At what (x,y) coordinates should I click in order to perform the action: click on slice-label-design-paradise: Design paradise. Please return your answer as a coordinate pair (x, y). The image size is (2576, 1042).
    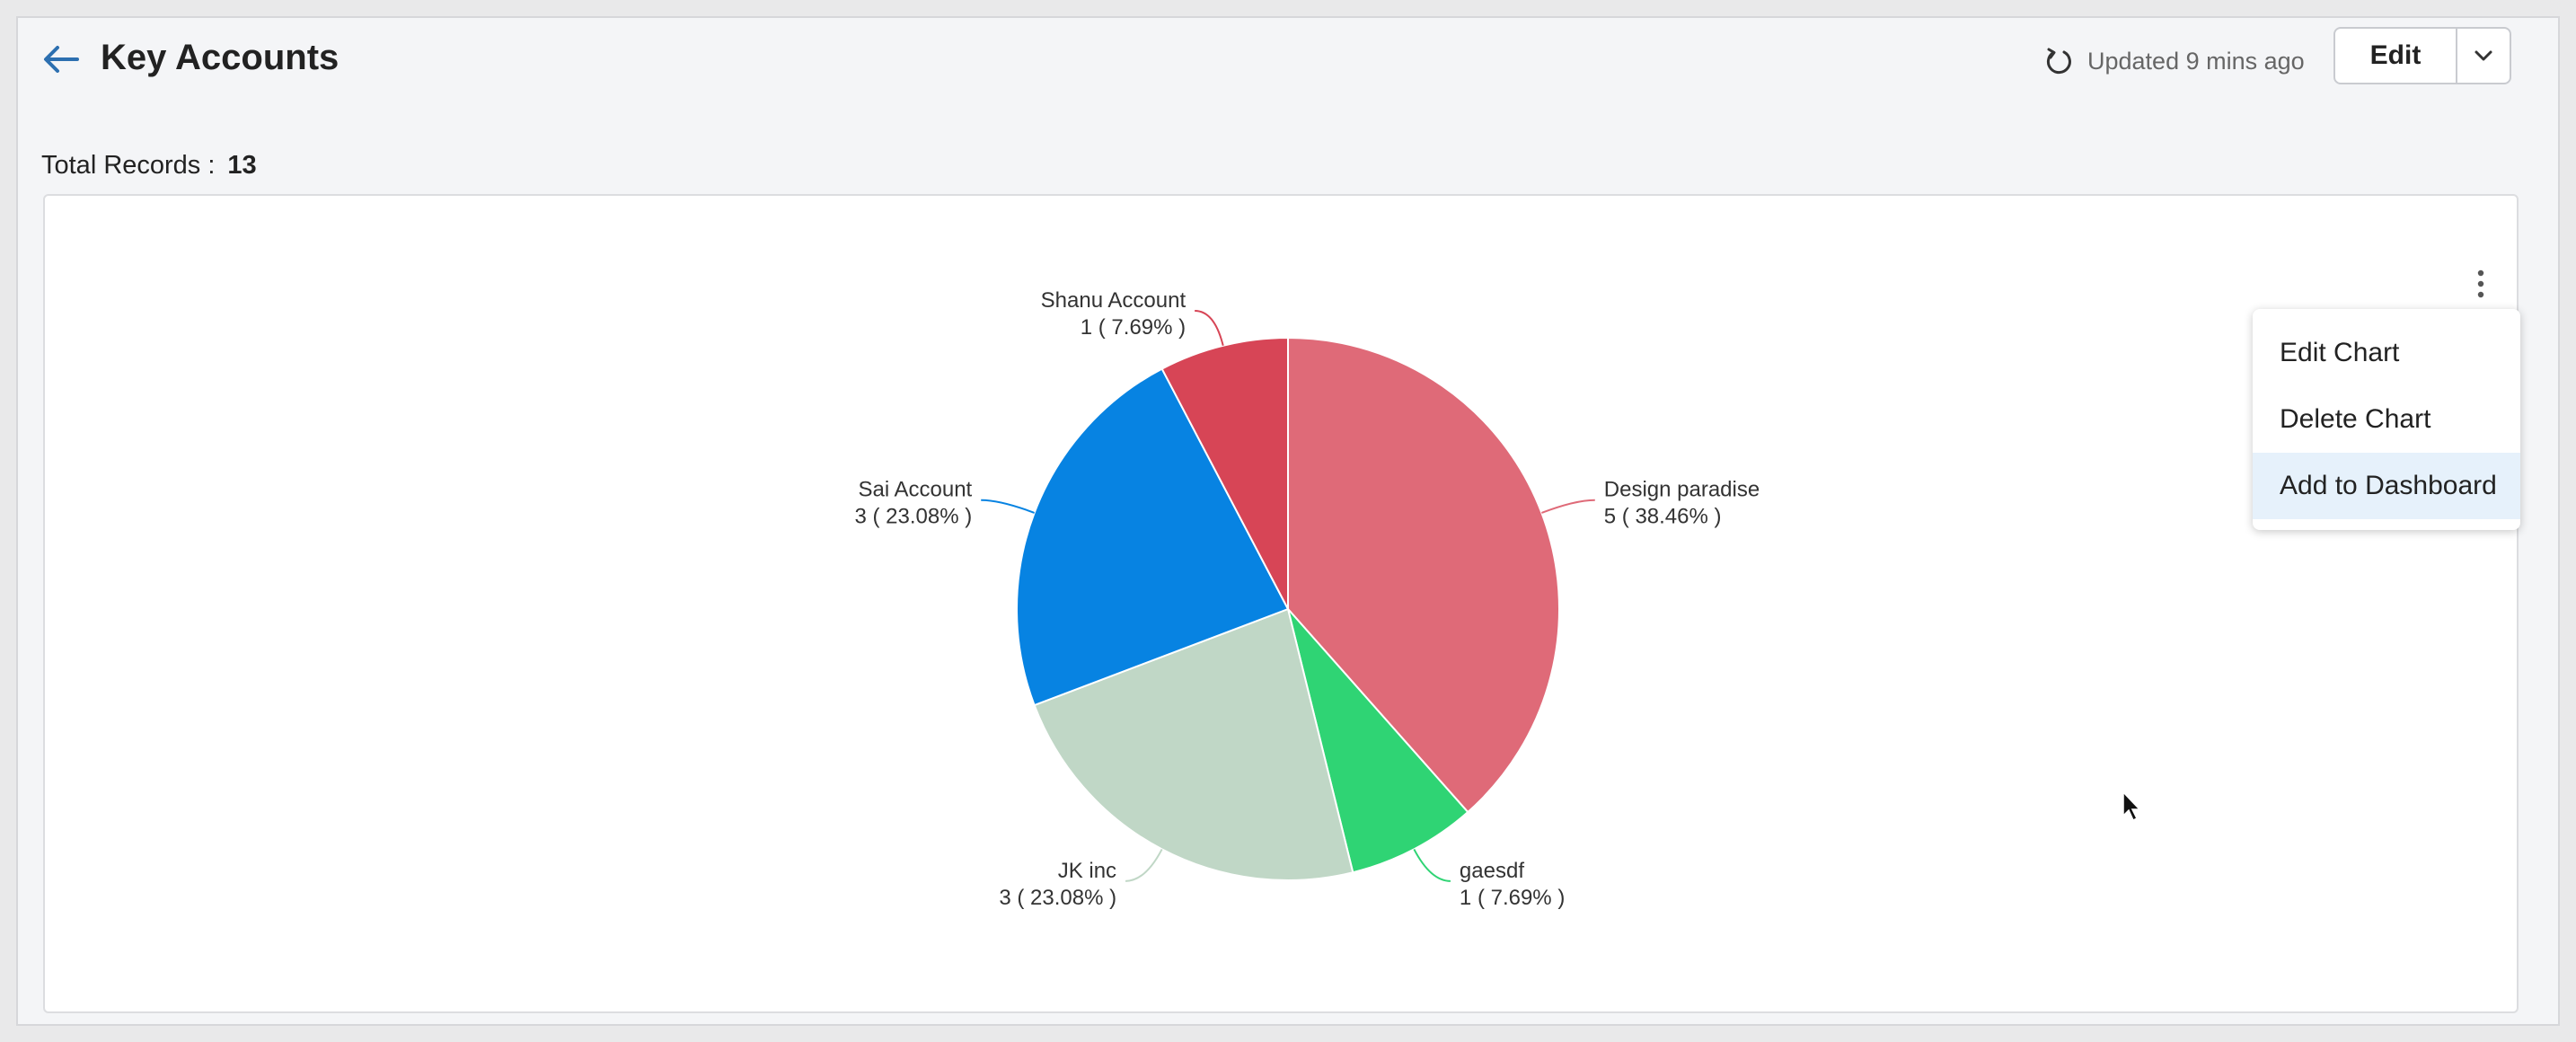
    Looking at the image, I should click on (1682, 490).